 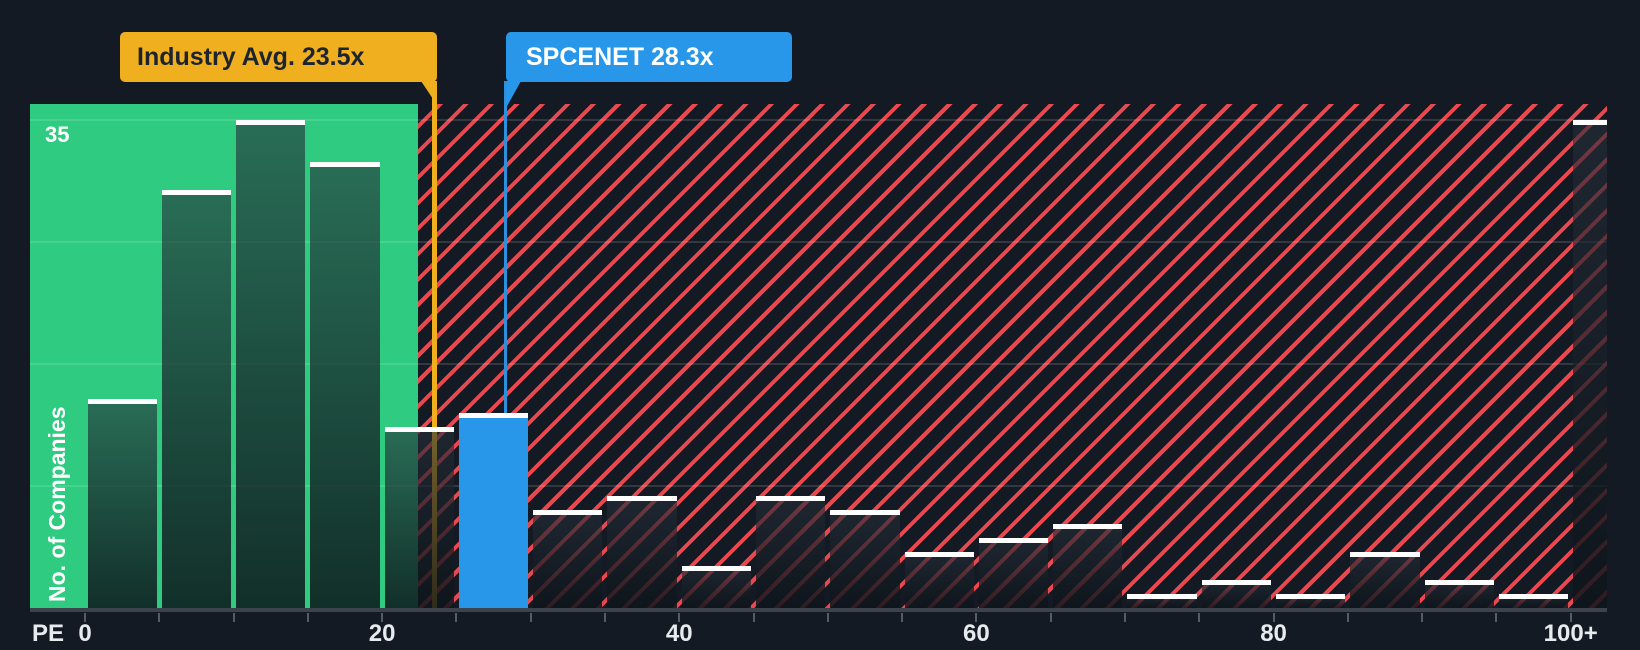 I want to click on x-axis-title: PE, so click(x=48, y=633).